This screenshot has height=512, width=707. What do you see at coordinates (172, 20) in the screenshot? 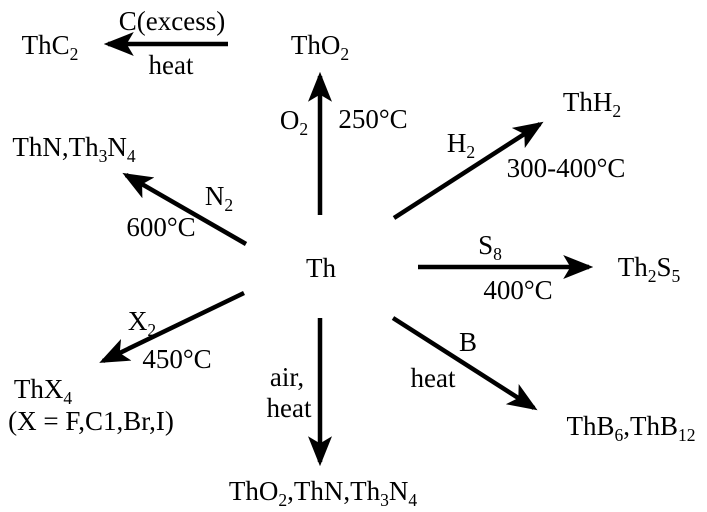
I see `reagent-c-excess: C(excess)` at bounding box center [172, 20].